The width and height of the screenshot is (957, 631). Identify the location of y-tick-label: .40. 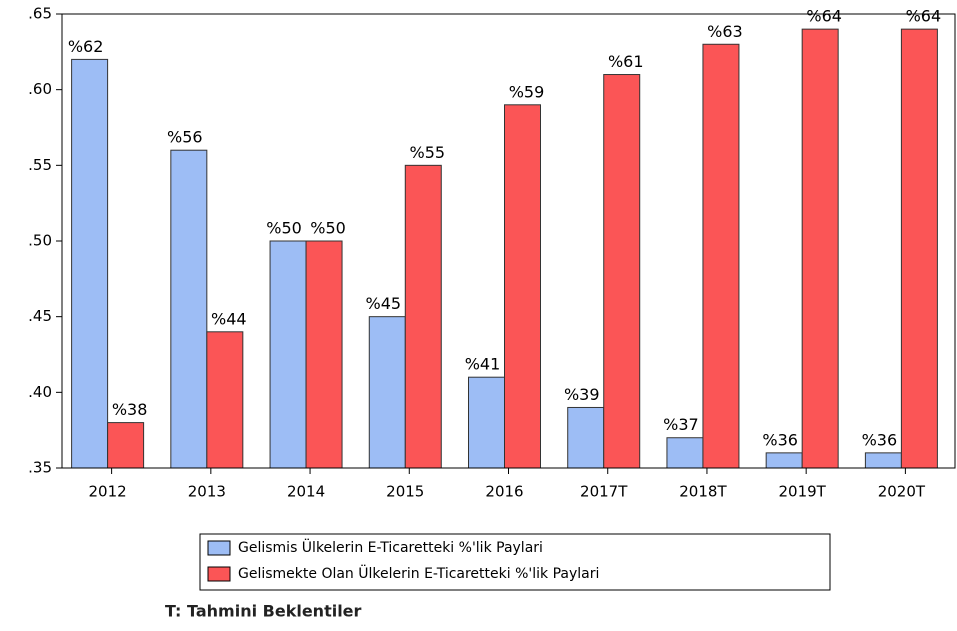
(40, 392).